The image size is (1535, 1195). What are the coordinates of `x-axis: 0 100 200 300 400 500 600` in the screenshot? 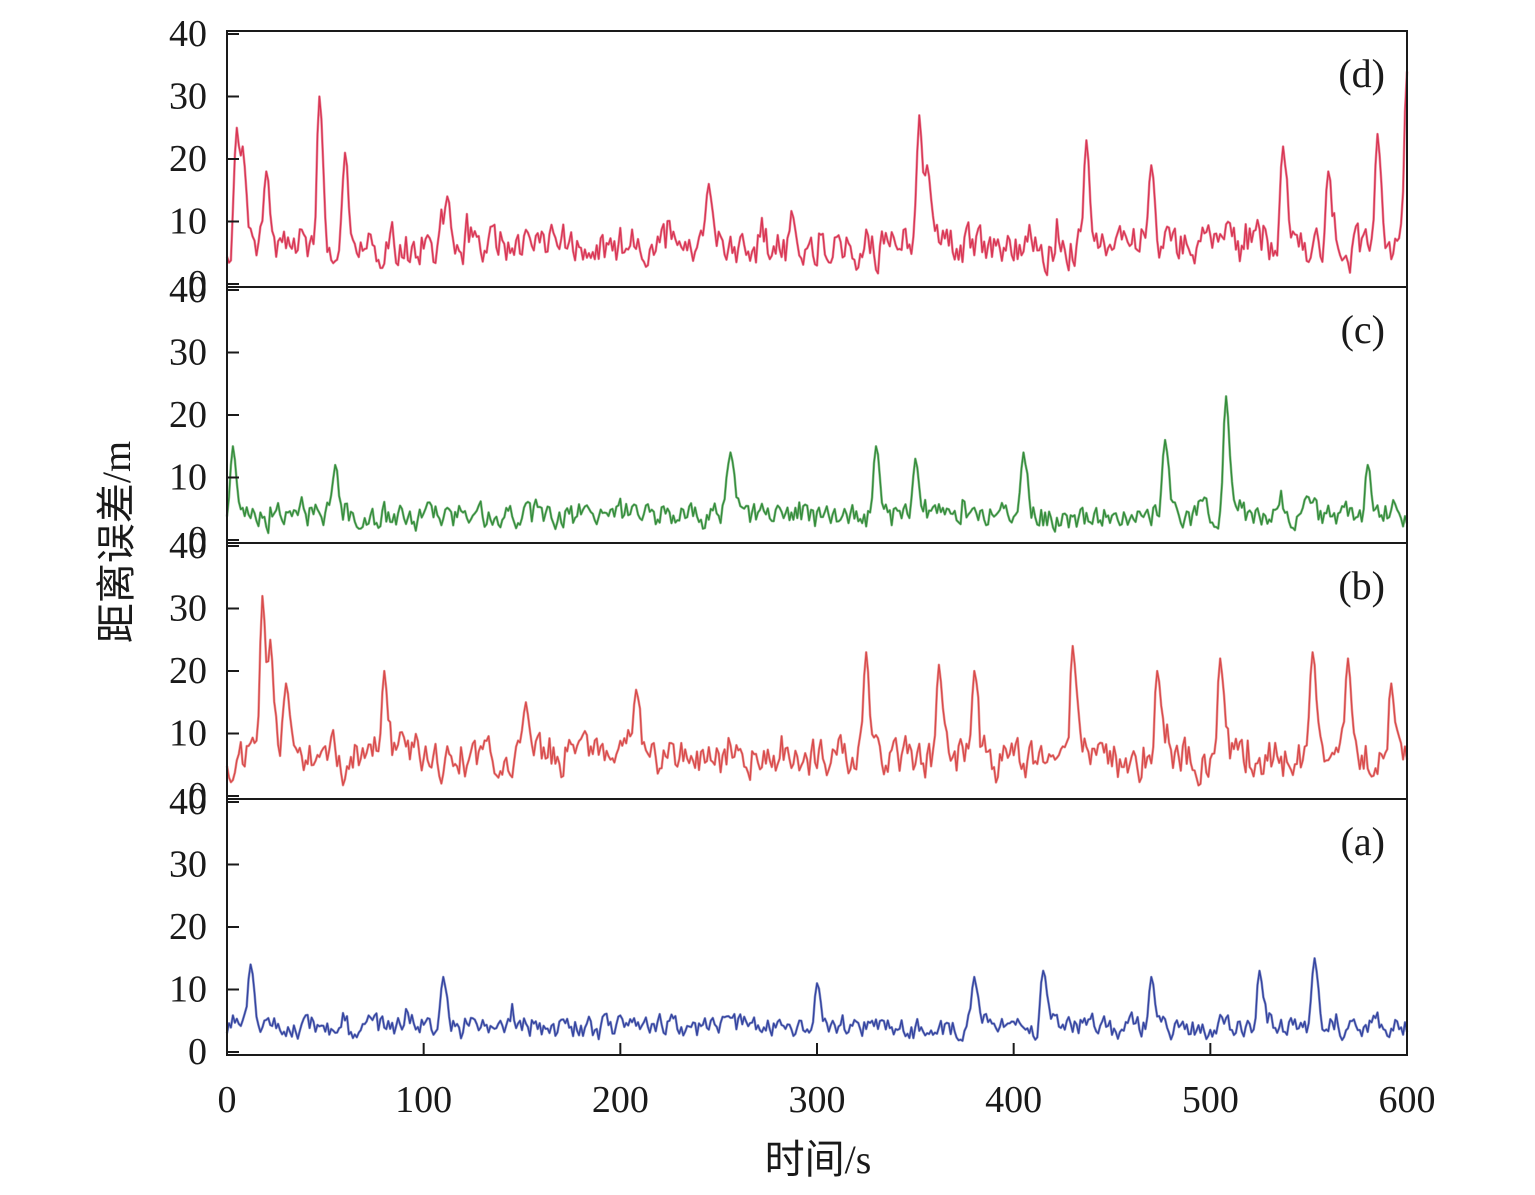 It's located at (827, 1082).